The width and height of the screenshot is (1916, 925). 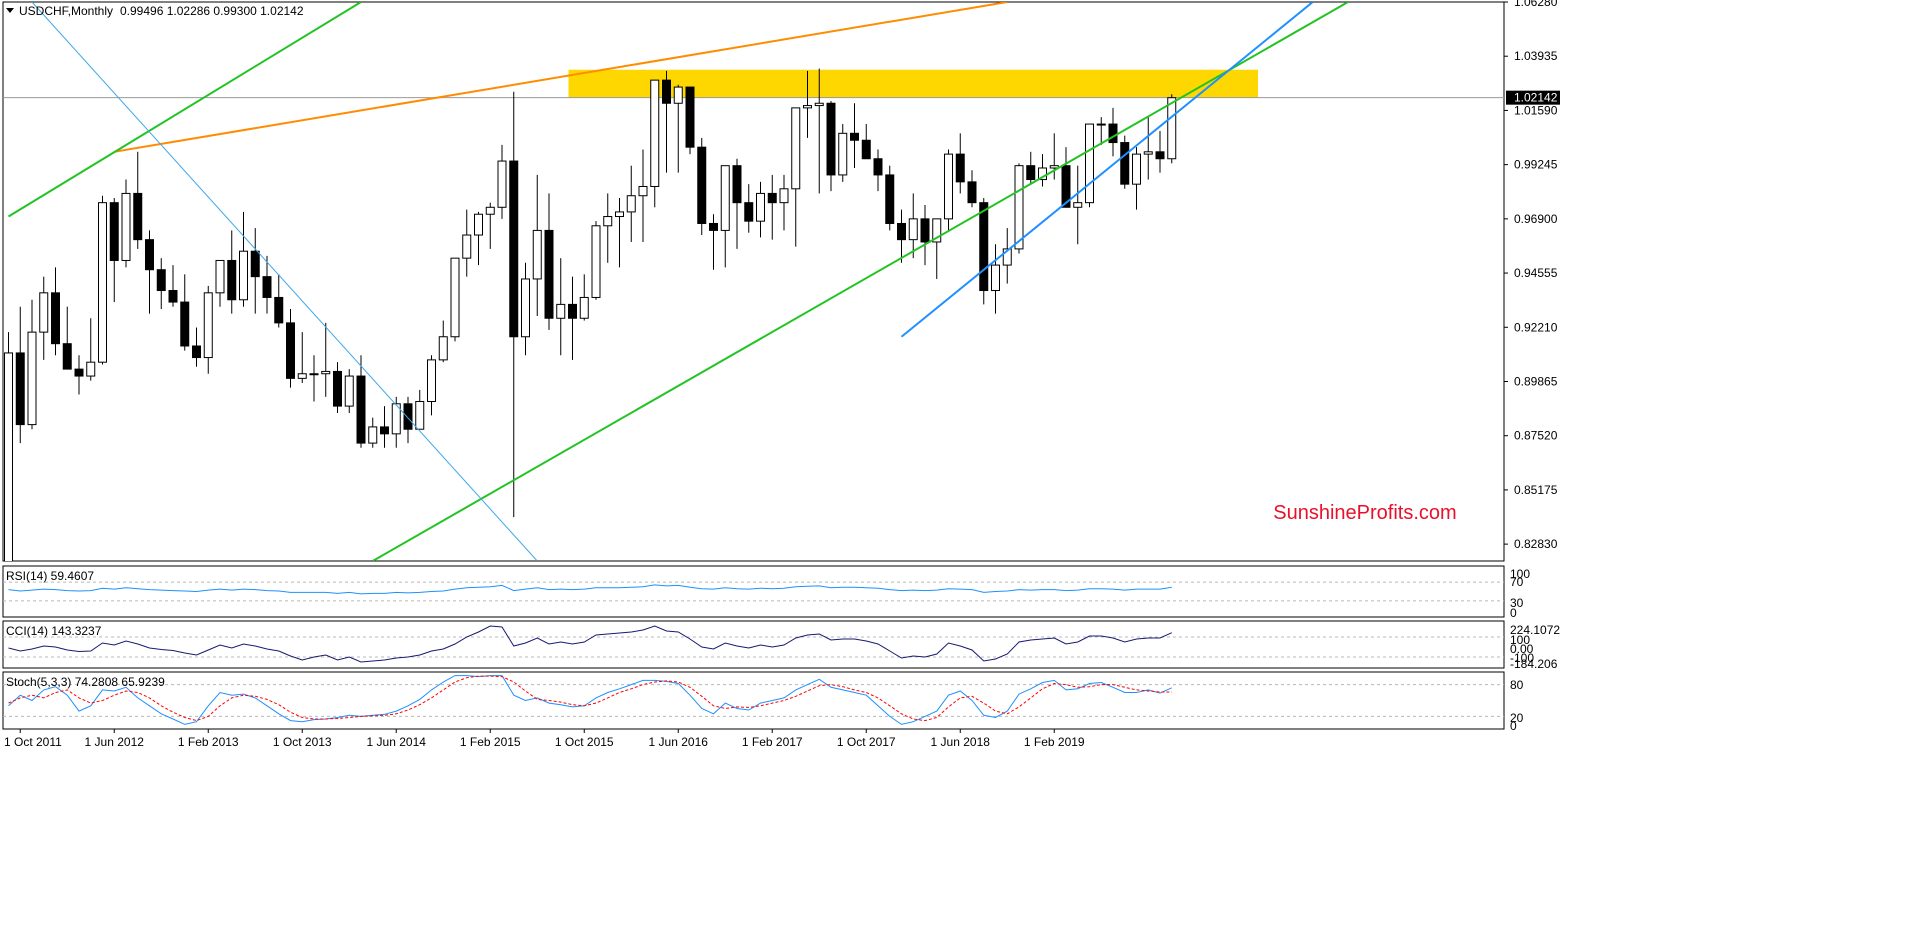 I want to click on indicator-main-line, so click(x=590, y=644).